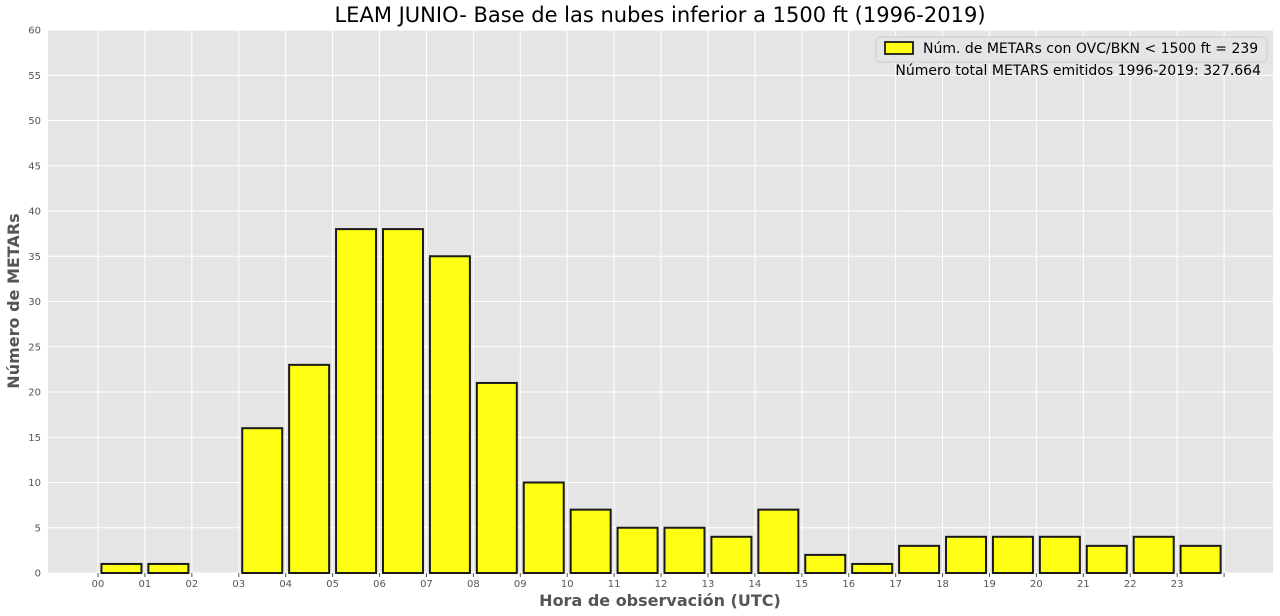  Describe the element at coordinates (34, 31) in the screenshot. I see `y-tick-label: 60` at that location.